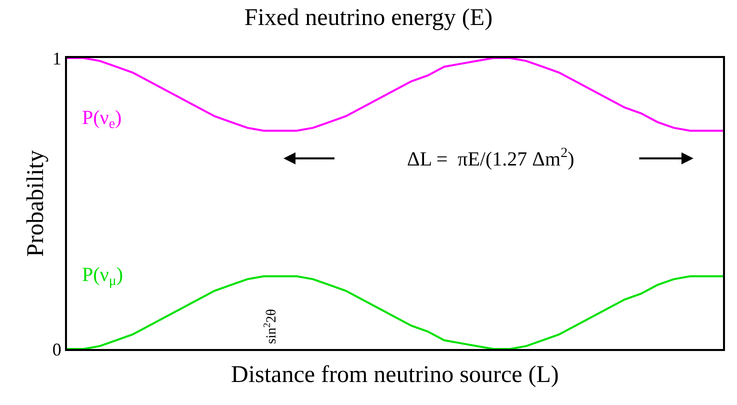 The image size is (737, 405). What do you see at coordinates (103, 277) in the screenshot?
I see `text: P(ν$_{μ}$)` at bounding box center [103, 277].